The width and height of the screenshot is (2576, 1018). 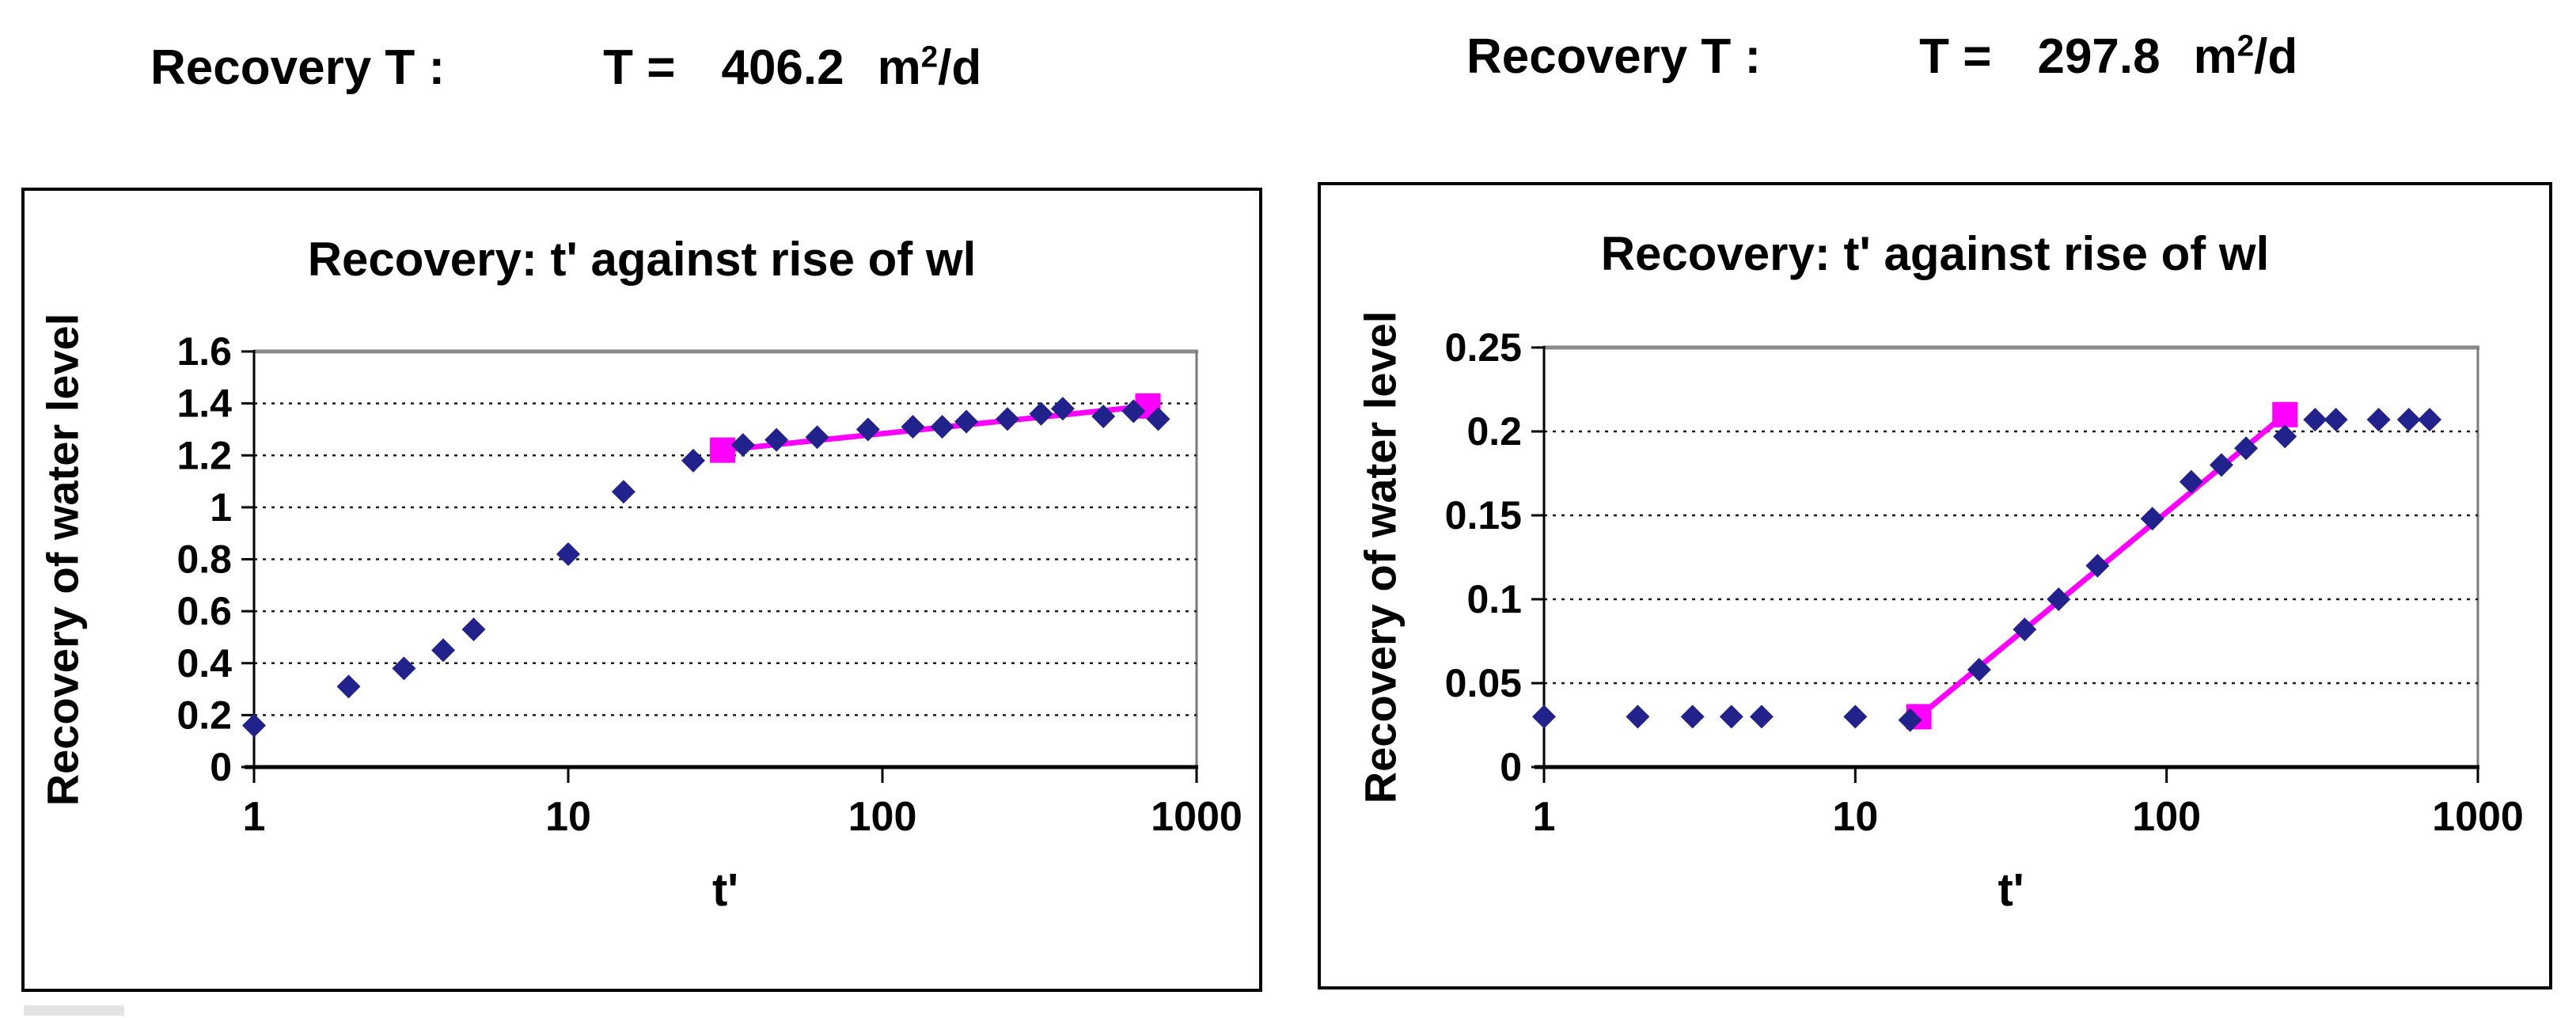 I want to click on y-tick-label: 0.25, so click(x=1483, y=347).